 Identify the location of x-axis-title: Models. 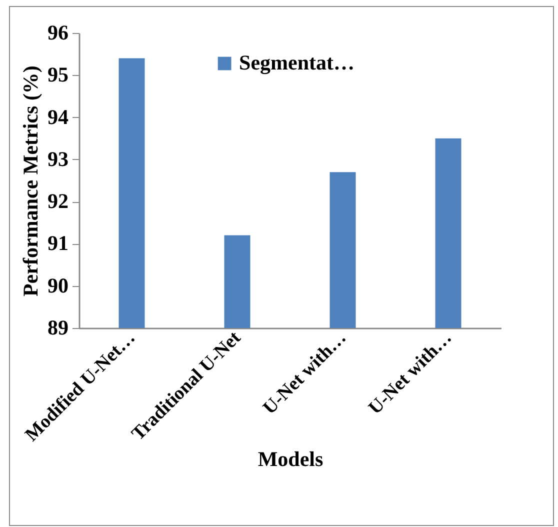
(291, 458).